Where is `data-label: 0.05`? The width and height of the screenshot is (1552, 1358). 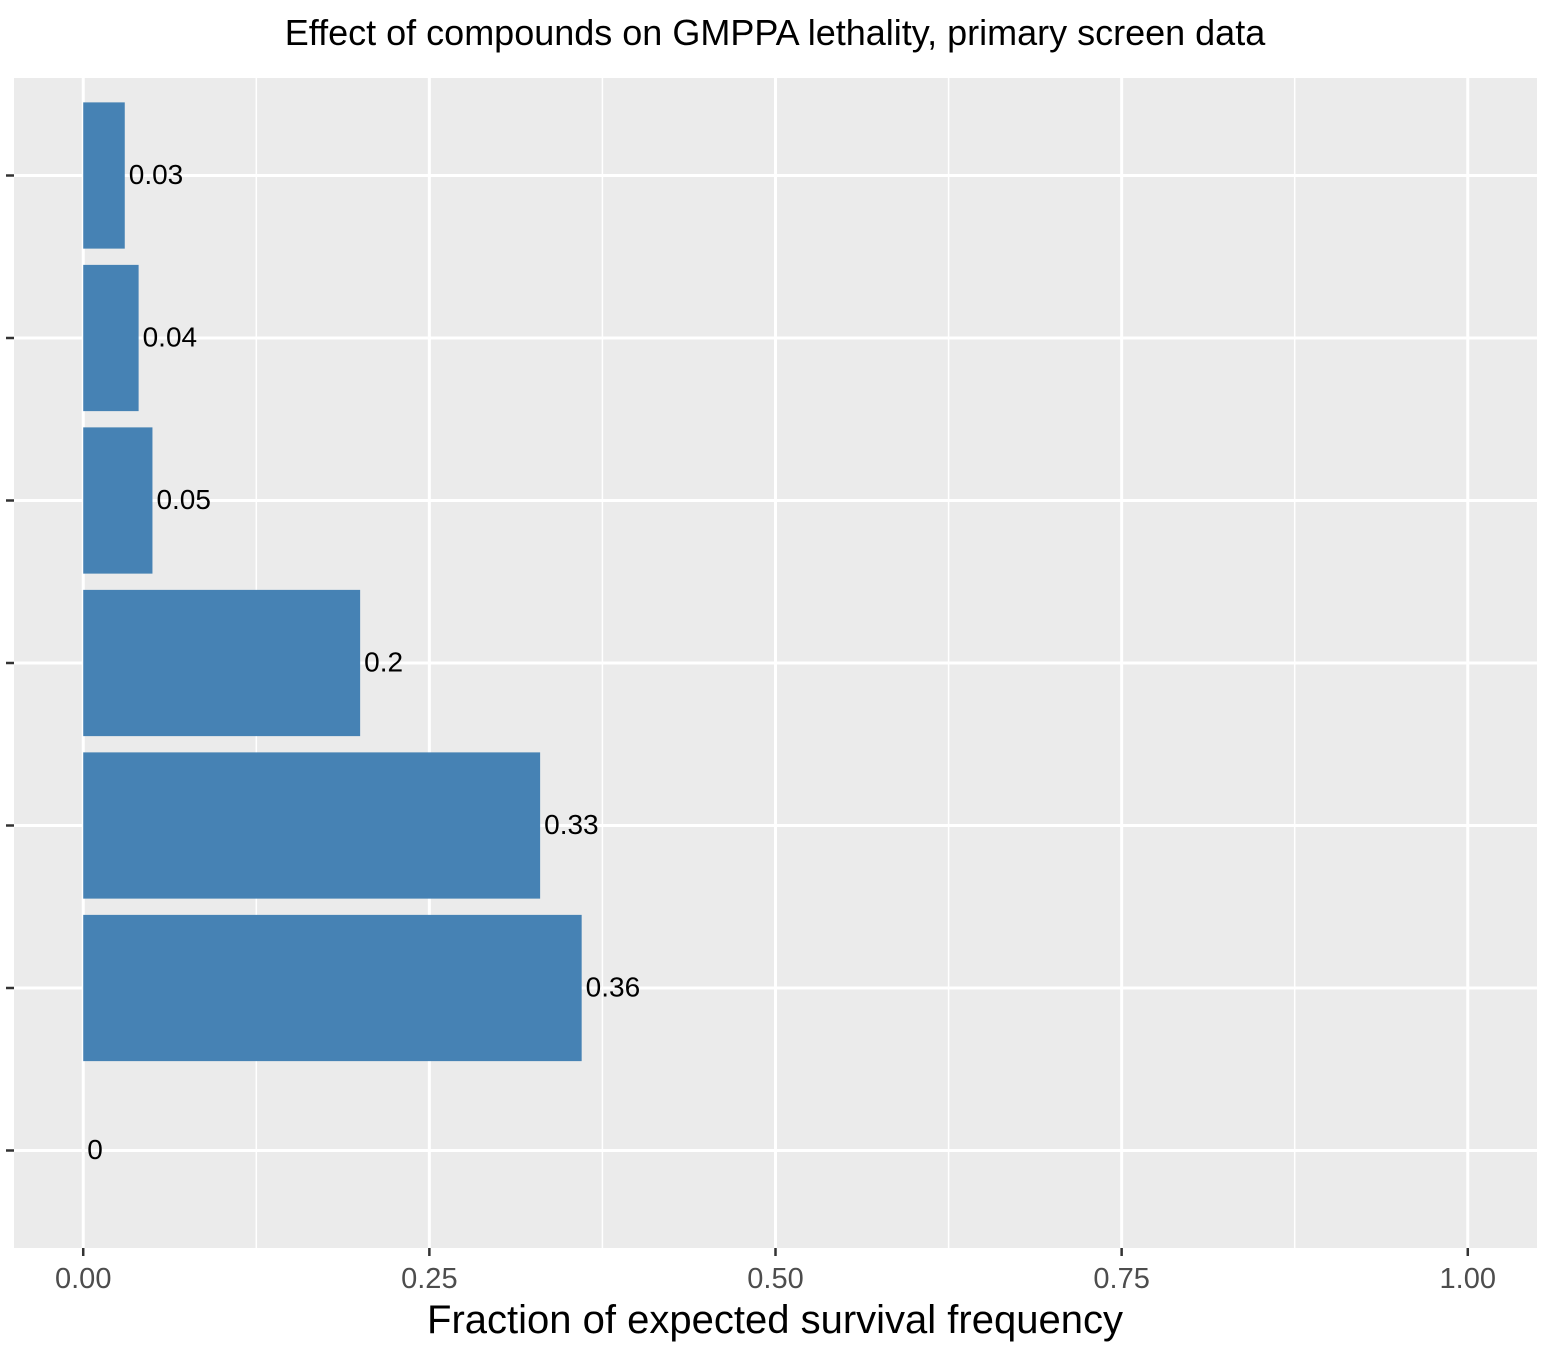 data-label: 0.05 is located at coordinates (183, 499).